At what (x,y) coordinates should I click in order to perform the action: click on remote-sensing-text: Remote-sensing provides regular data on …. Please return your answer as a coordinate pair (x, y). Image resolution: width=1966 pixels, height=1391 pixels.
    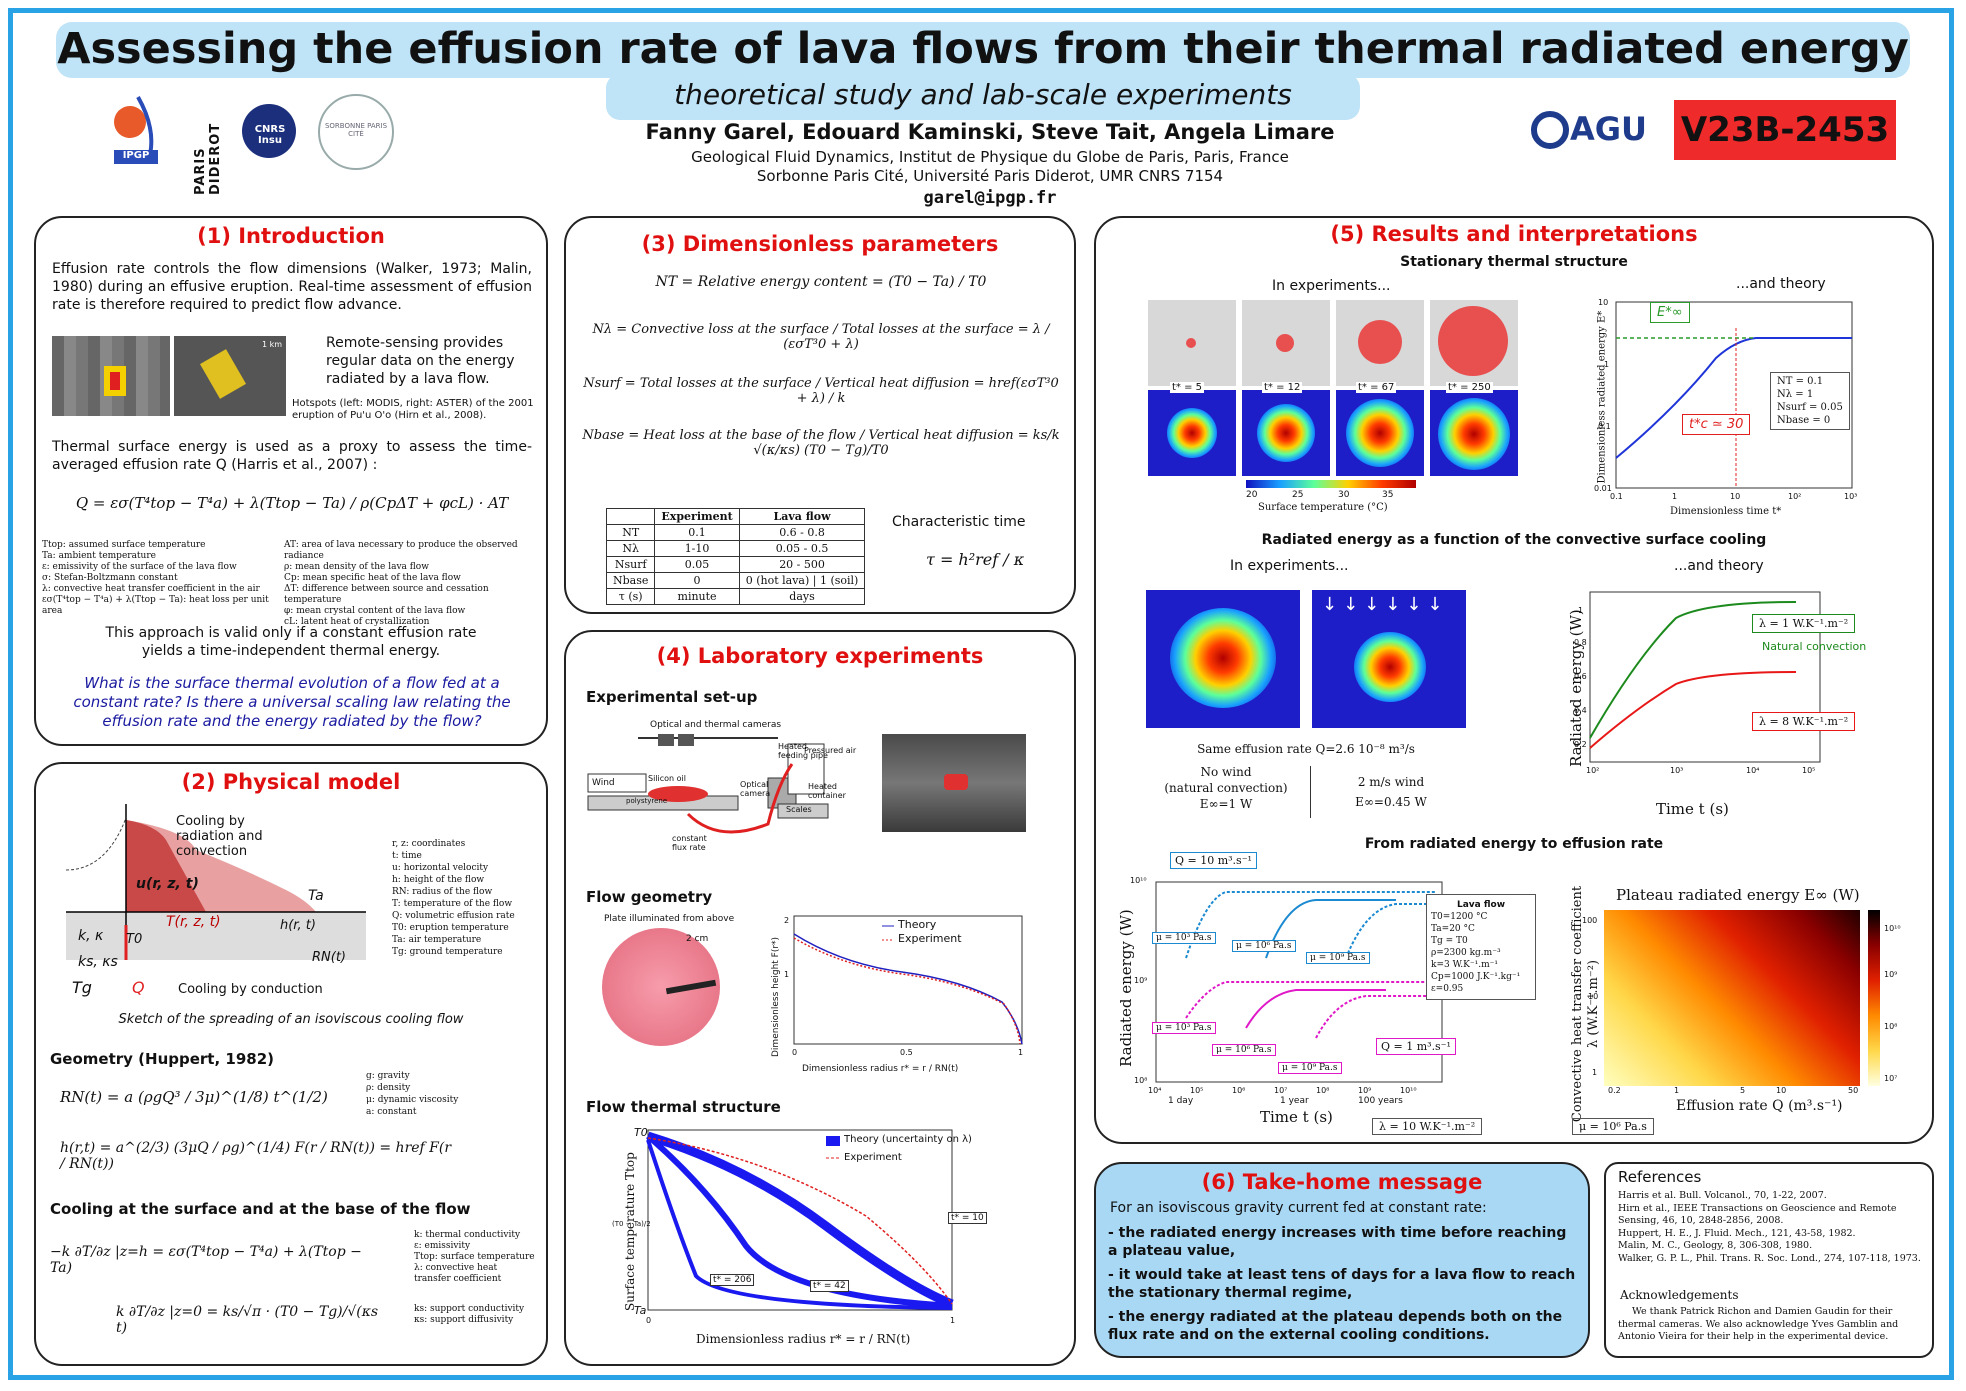
    Looking at the image, I should click on (420, 361).